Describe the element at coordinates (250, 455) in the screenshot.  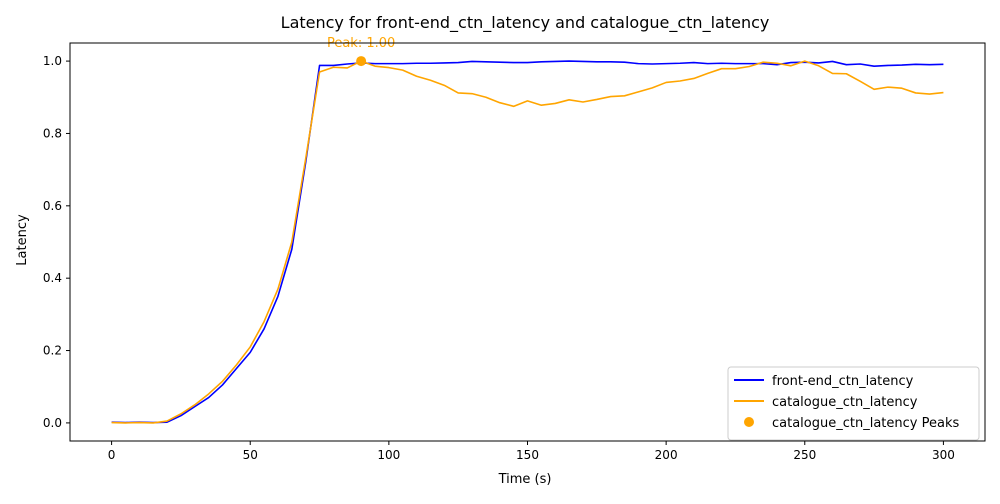
I see `x-tick-label: 50` at that location.